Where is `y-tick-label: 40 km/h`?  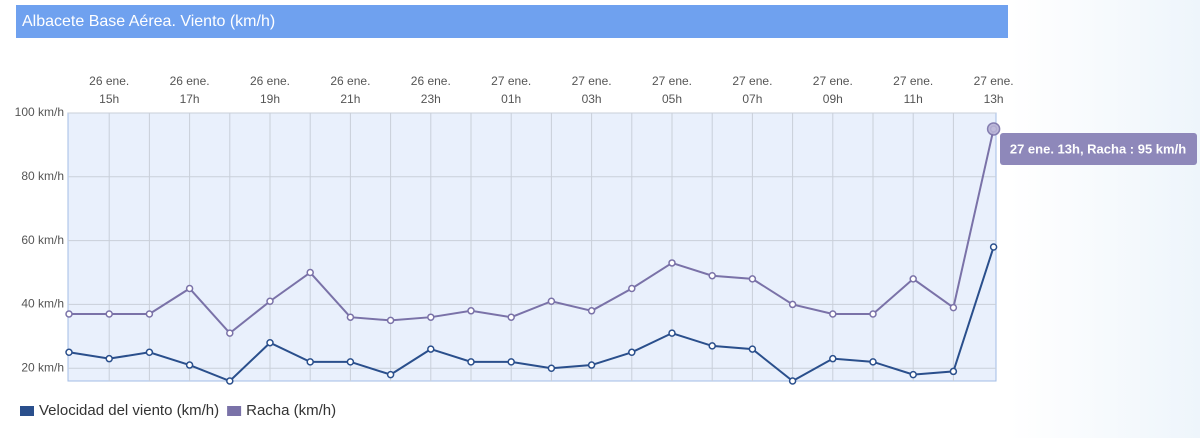 y-tick-label: 40 km/h is located at coordinates (42, 304).